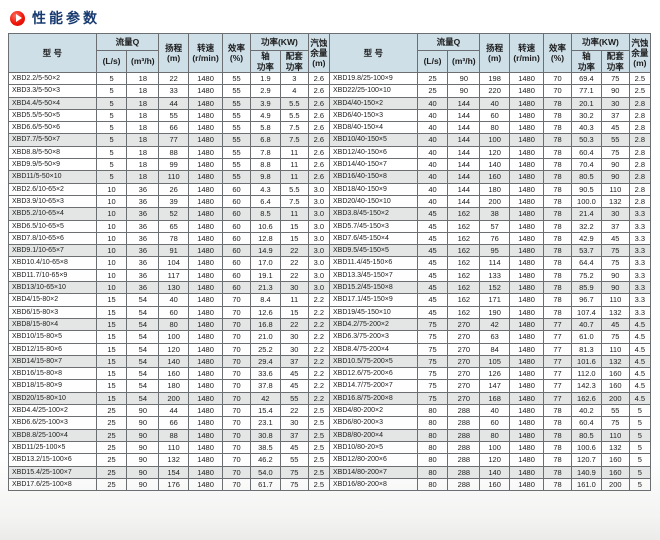  Describe the element at coordinates (640, 189) in the screenshot. I see `value-cell: 2.8` at that location.